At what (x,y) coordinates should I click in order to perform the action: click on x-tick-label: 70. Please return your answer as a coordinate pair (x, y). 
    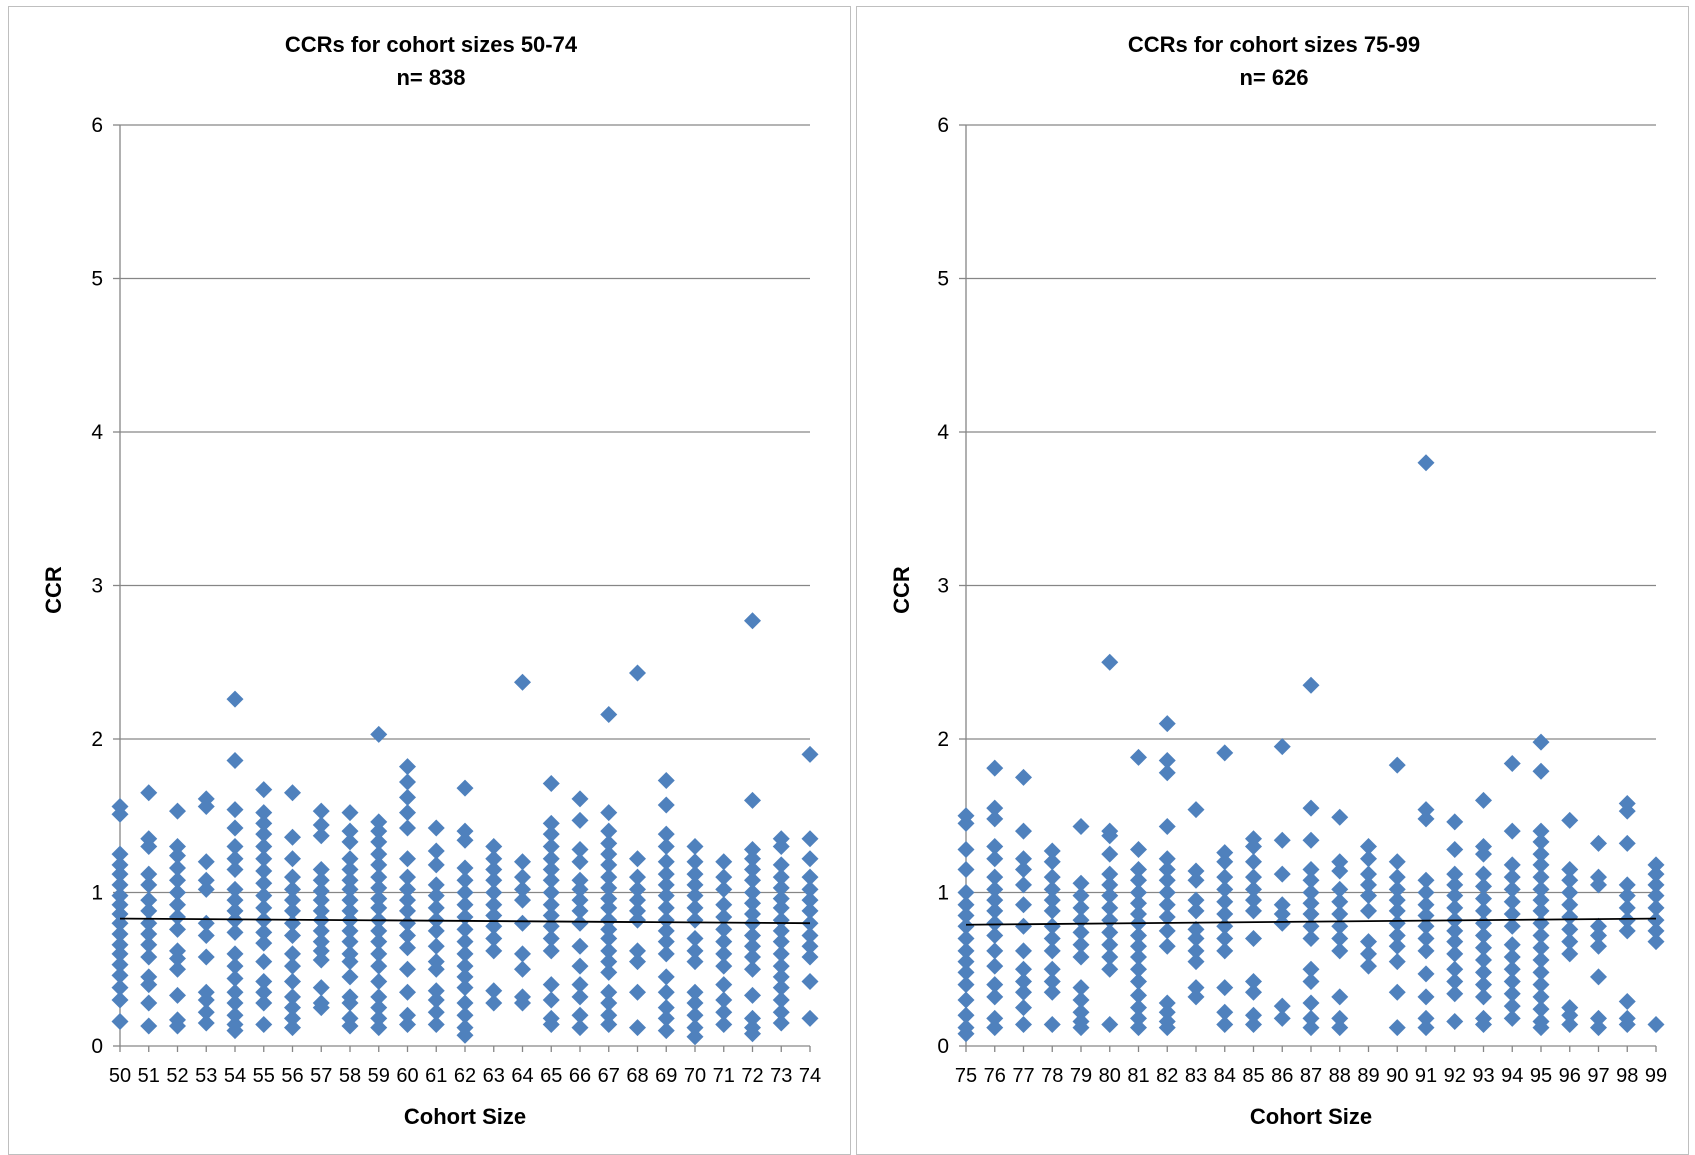
    Looking at the image, I should click on (695, 1076).